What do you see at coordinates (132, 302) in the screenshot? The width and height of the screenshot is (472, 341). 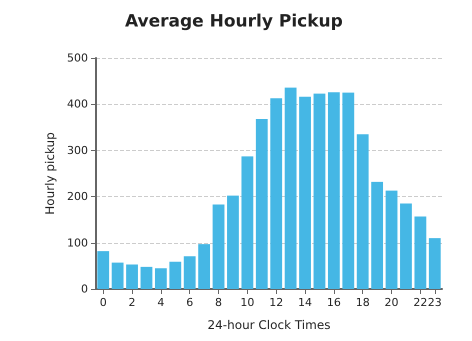 I see `x-tick-label: 2` at bounding box center [132, 302].